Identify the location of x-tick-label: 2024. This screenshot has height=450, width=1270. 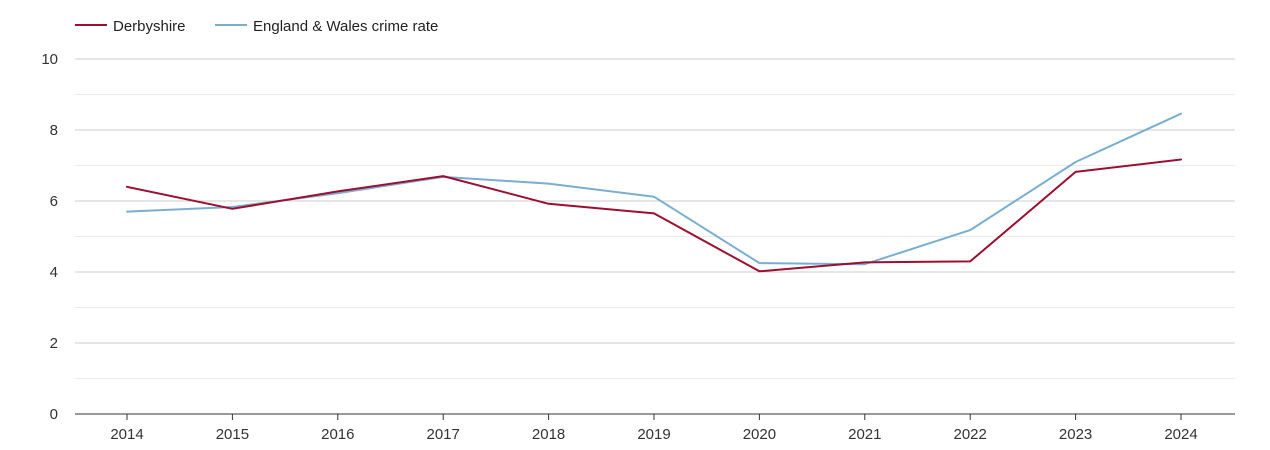
(1180, 434).